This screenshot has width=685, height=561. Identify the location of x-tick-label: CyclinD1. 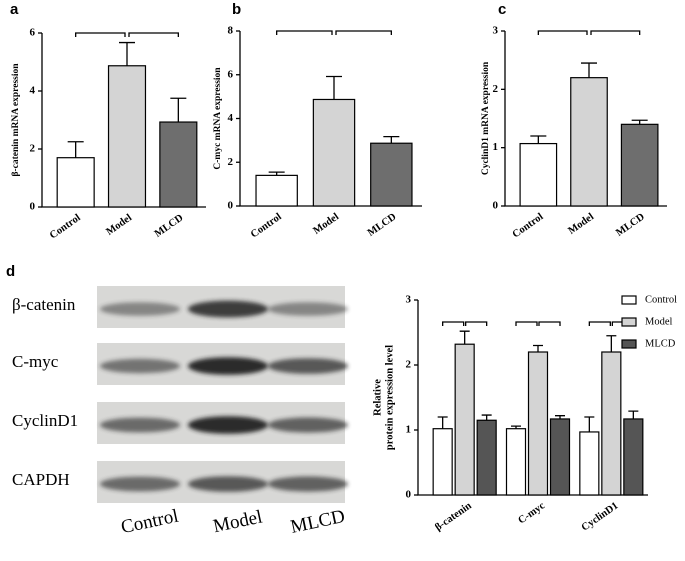
(600, 516).